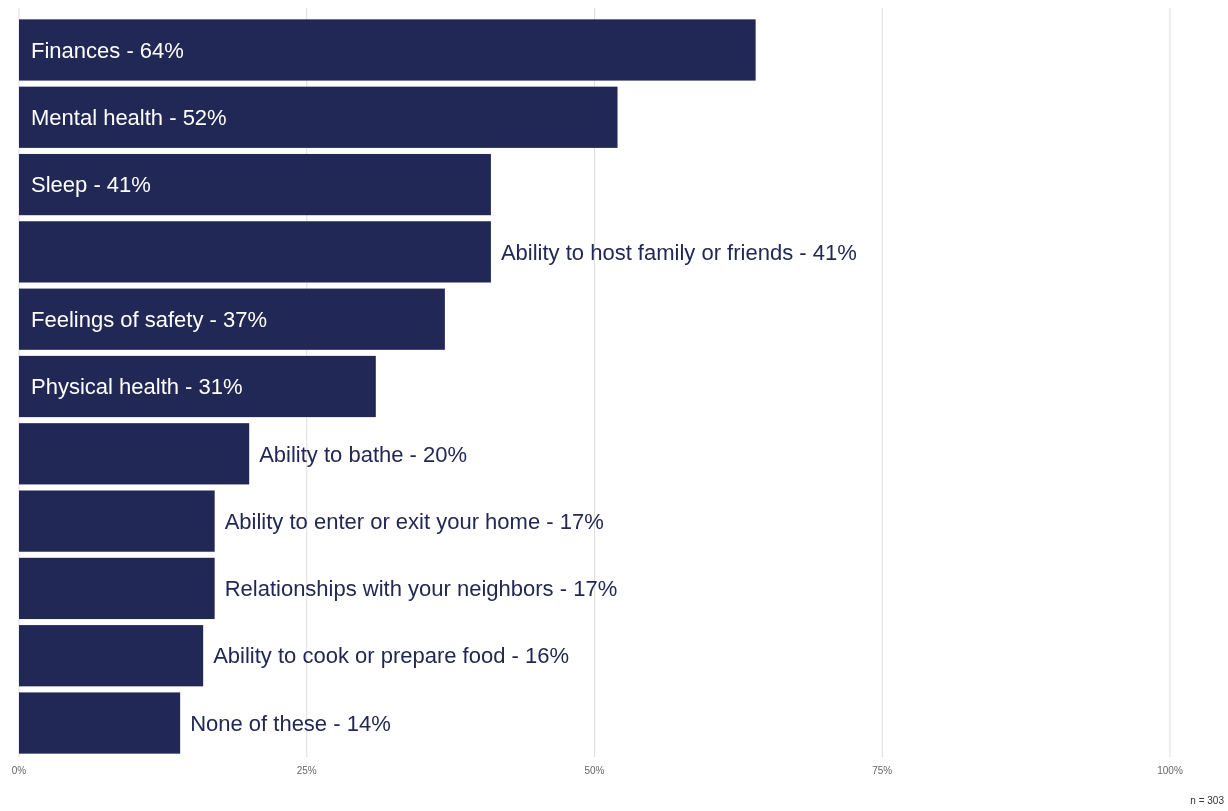  What do you see at coordinates (91, 185) in the screenshot?
I see `y-tick-label: Sleep - 41%` at bounding box center [91, 185].